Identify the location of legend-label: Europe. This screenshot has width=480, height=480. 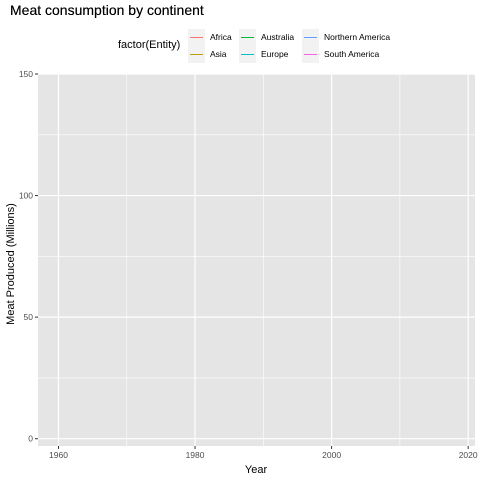
(275, 54).